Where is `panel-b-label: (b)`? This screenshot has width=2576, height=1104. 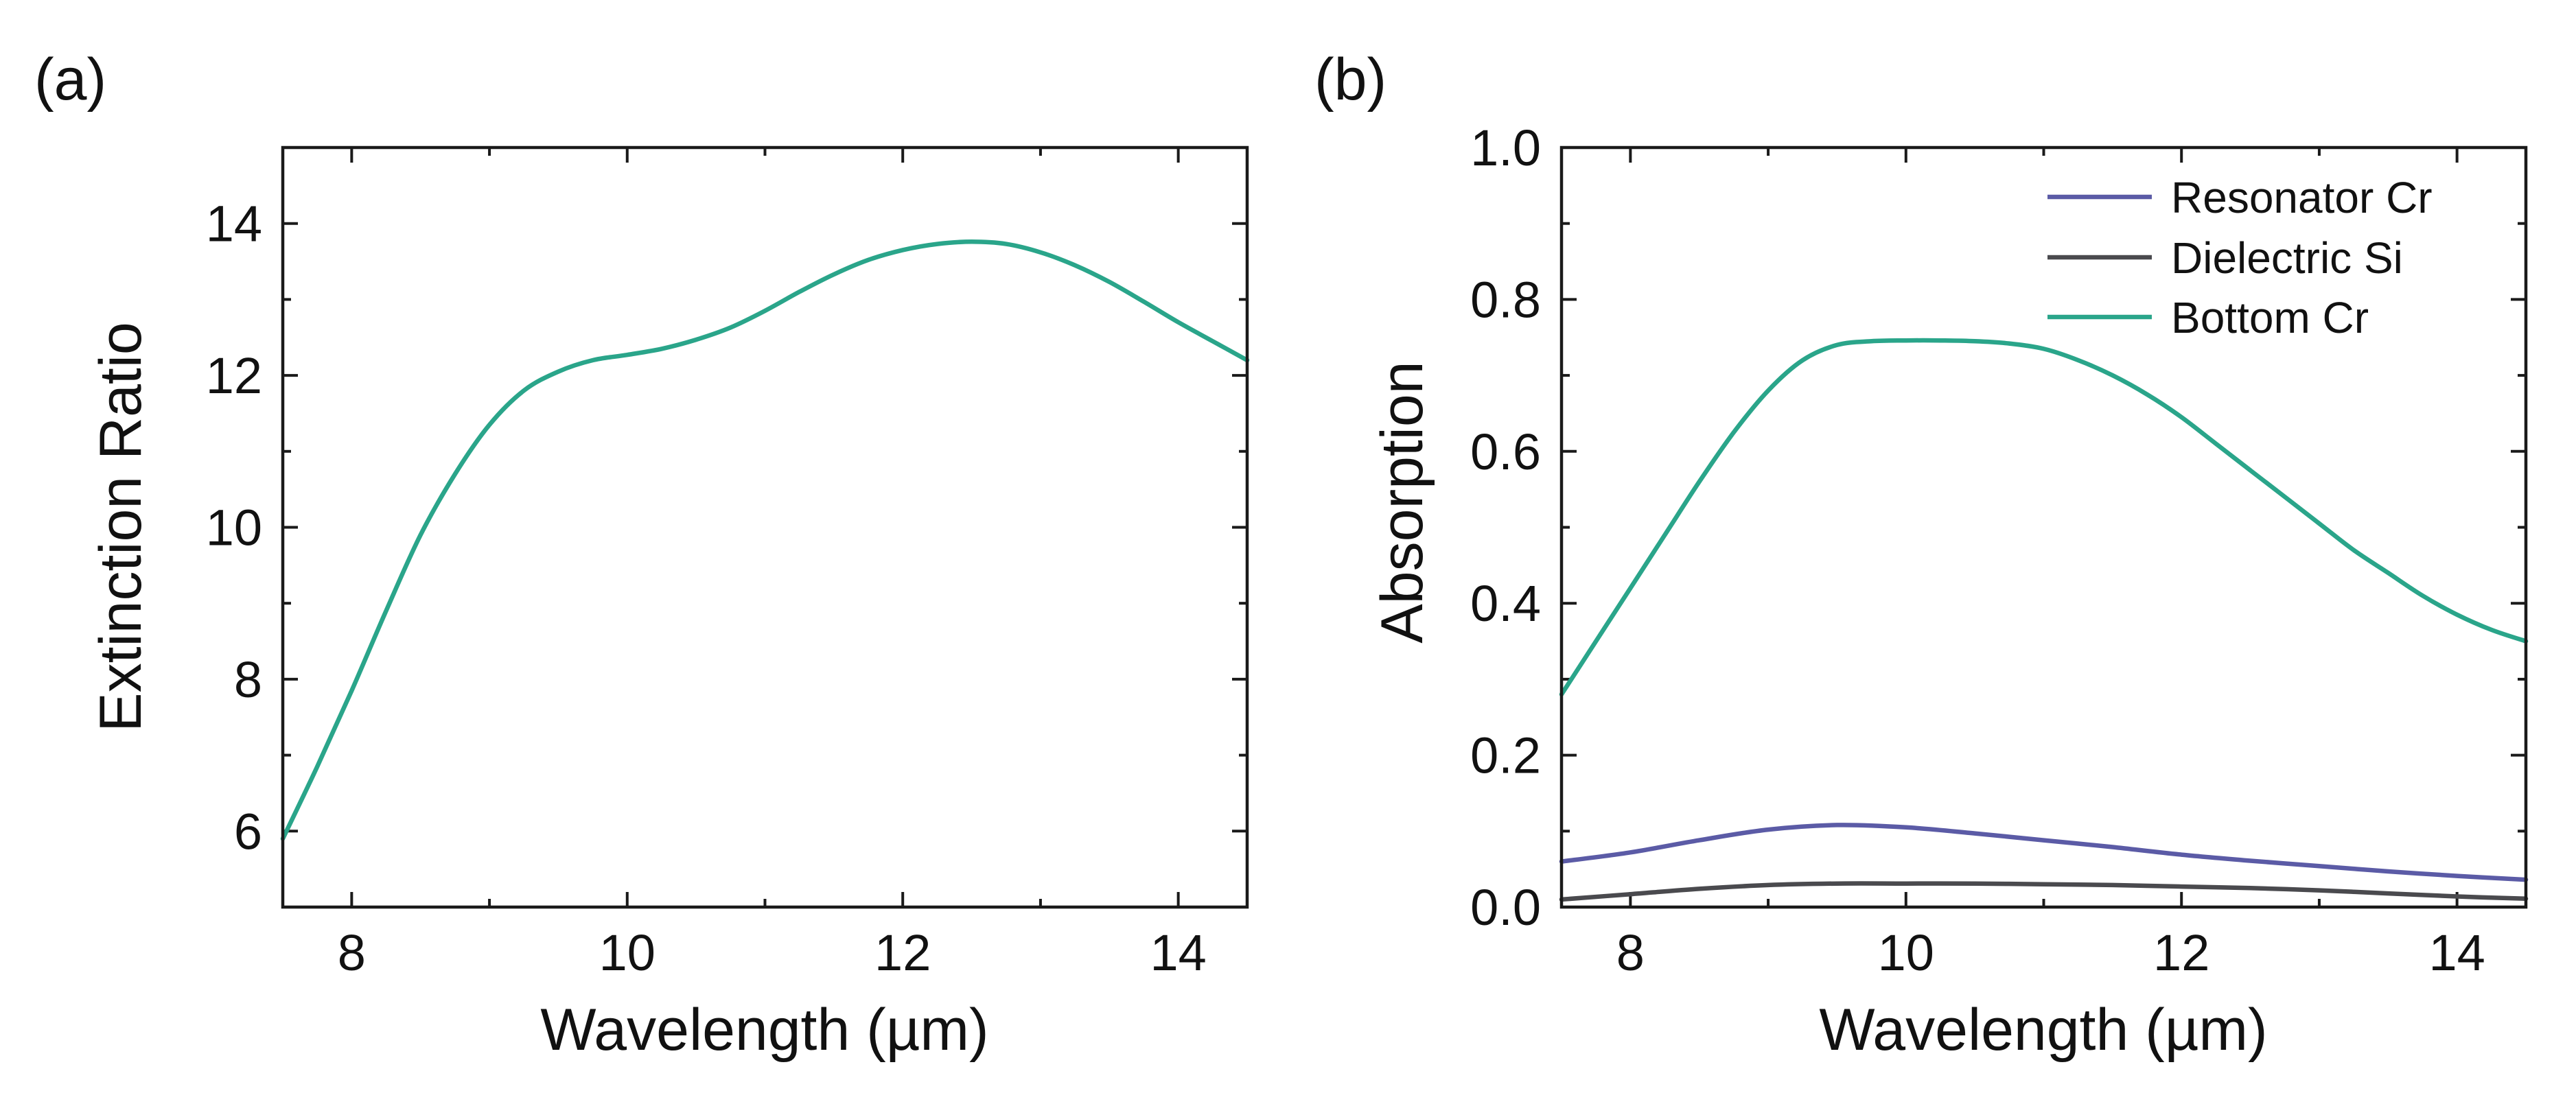 panel-b-label: (b) is located at coordinates (1350, 80).